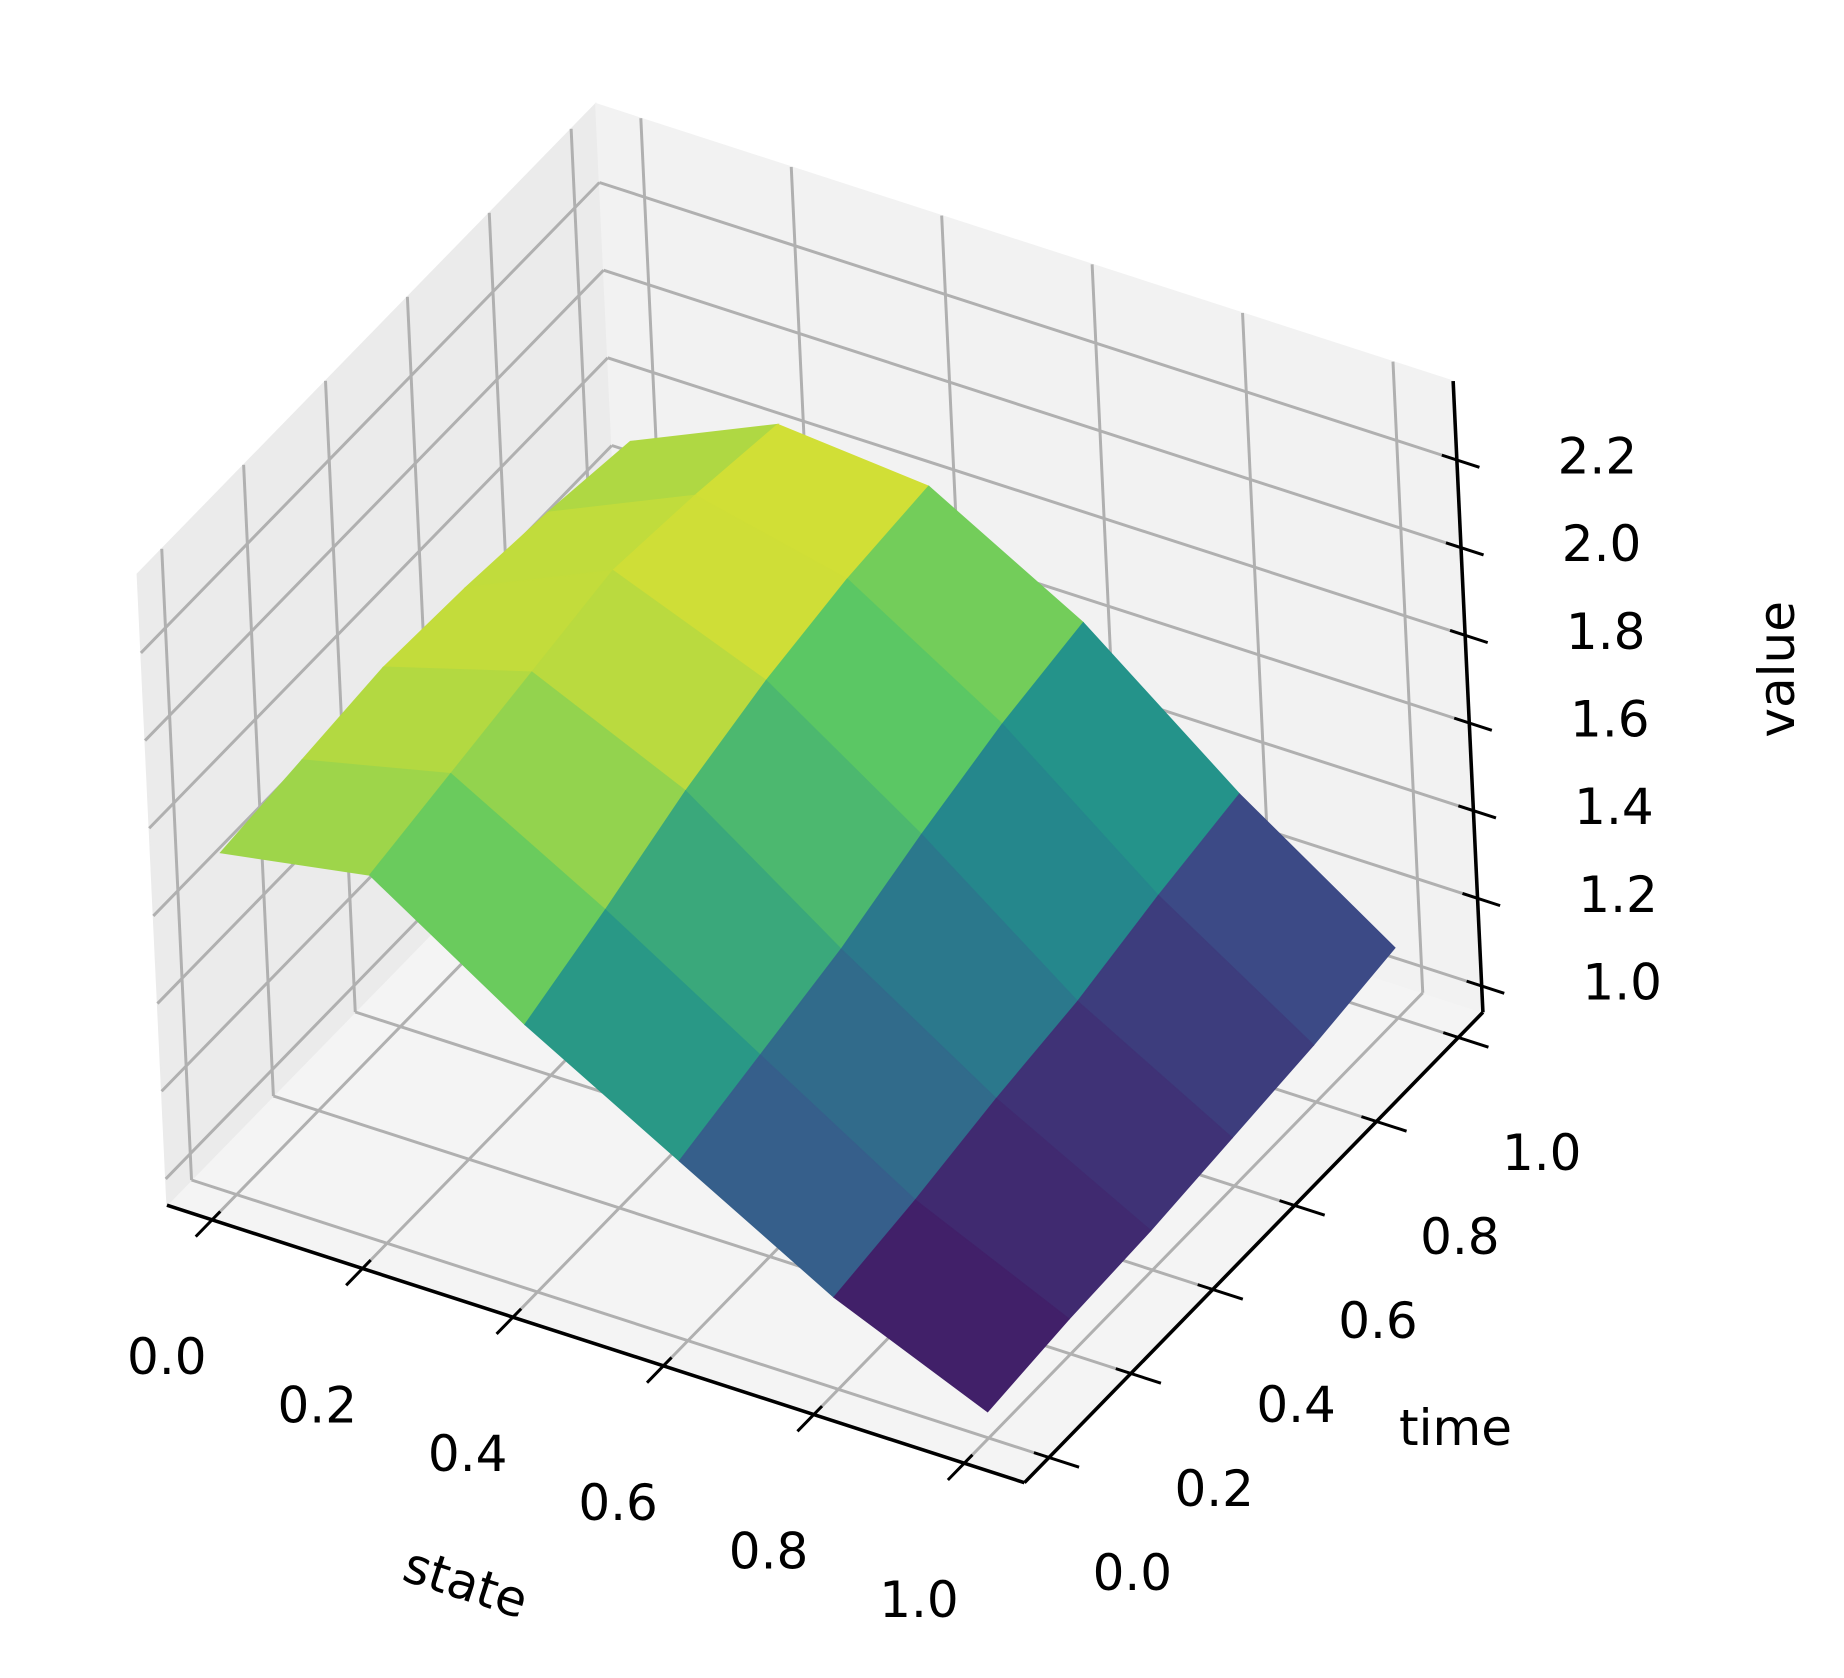  Describe the element at coordinates (1610, 719) in the screenshot. I see `z-tick-label: 1.6` at that location.